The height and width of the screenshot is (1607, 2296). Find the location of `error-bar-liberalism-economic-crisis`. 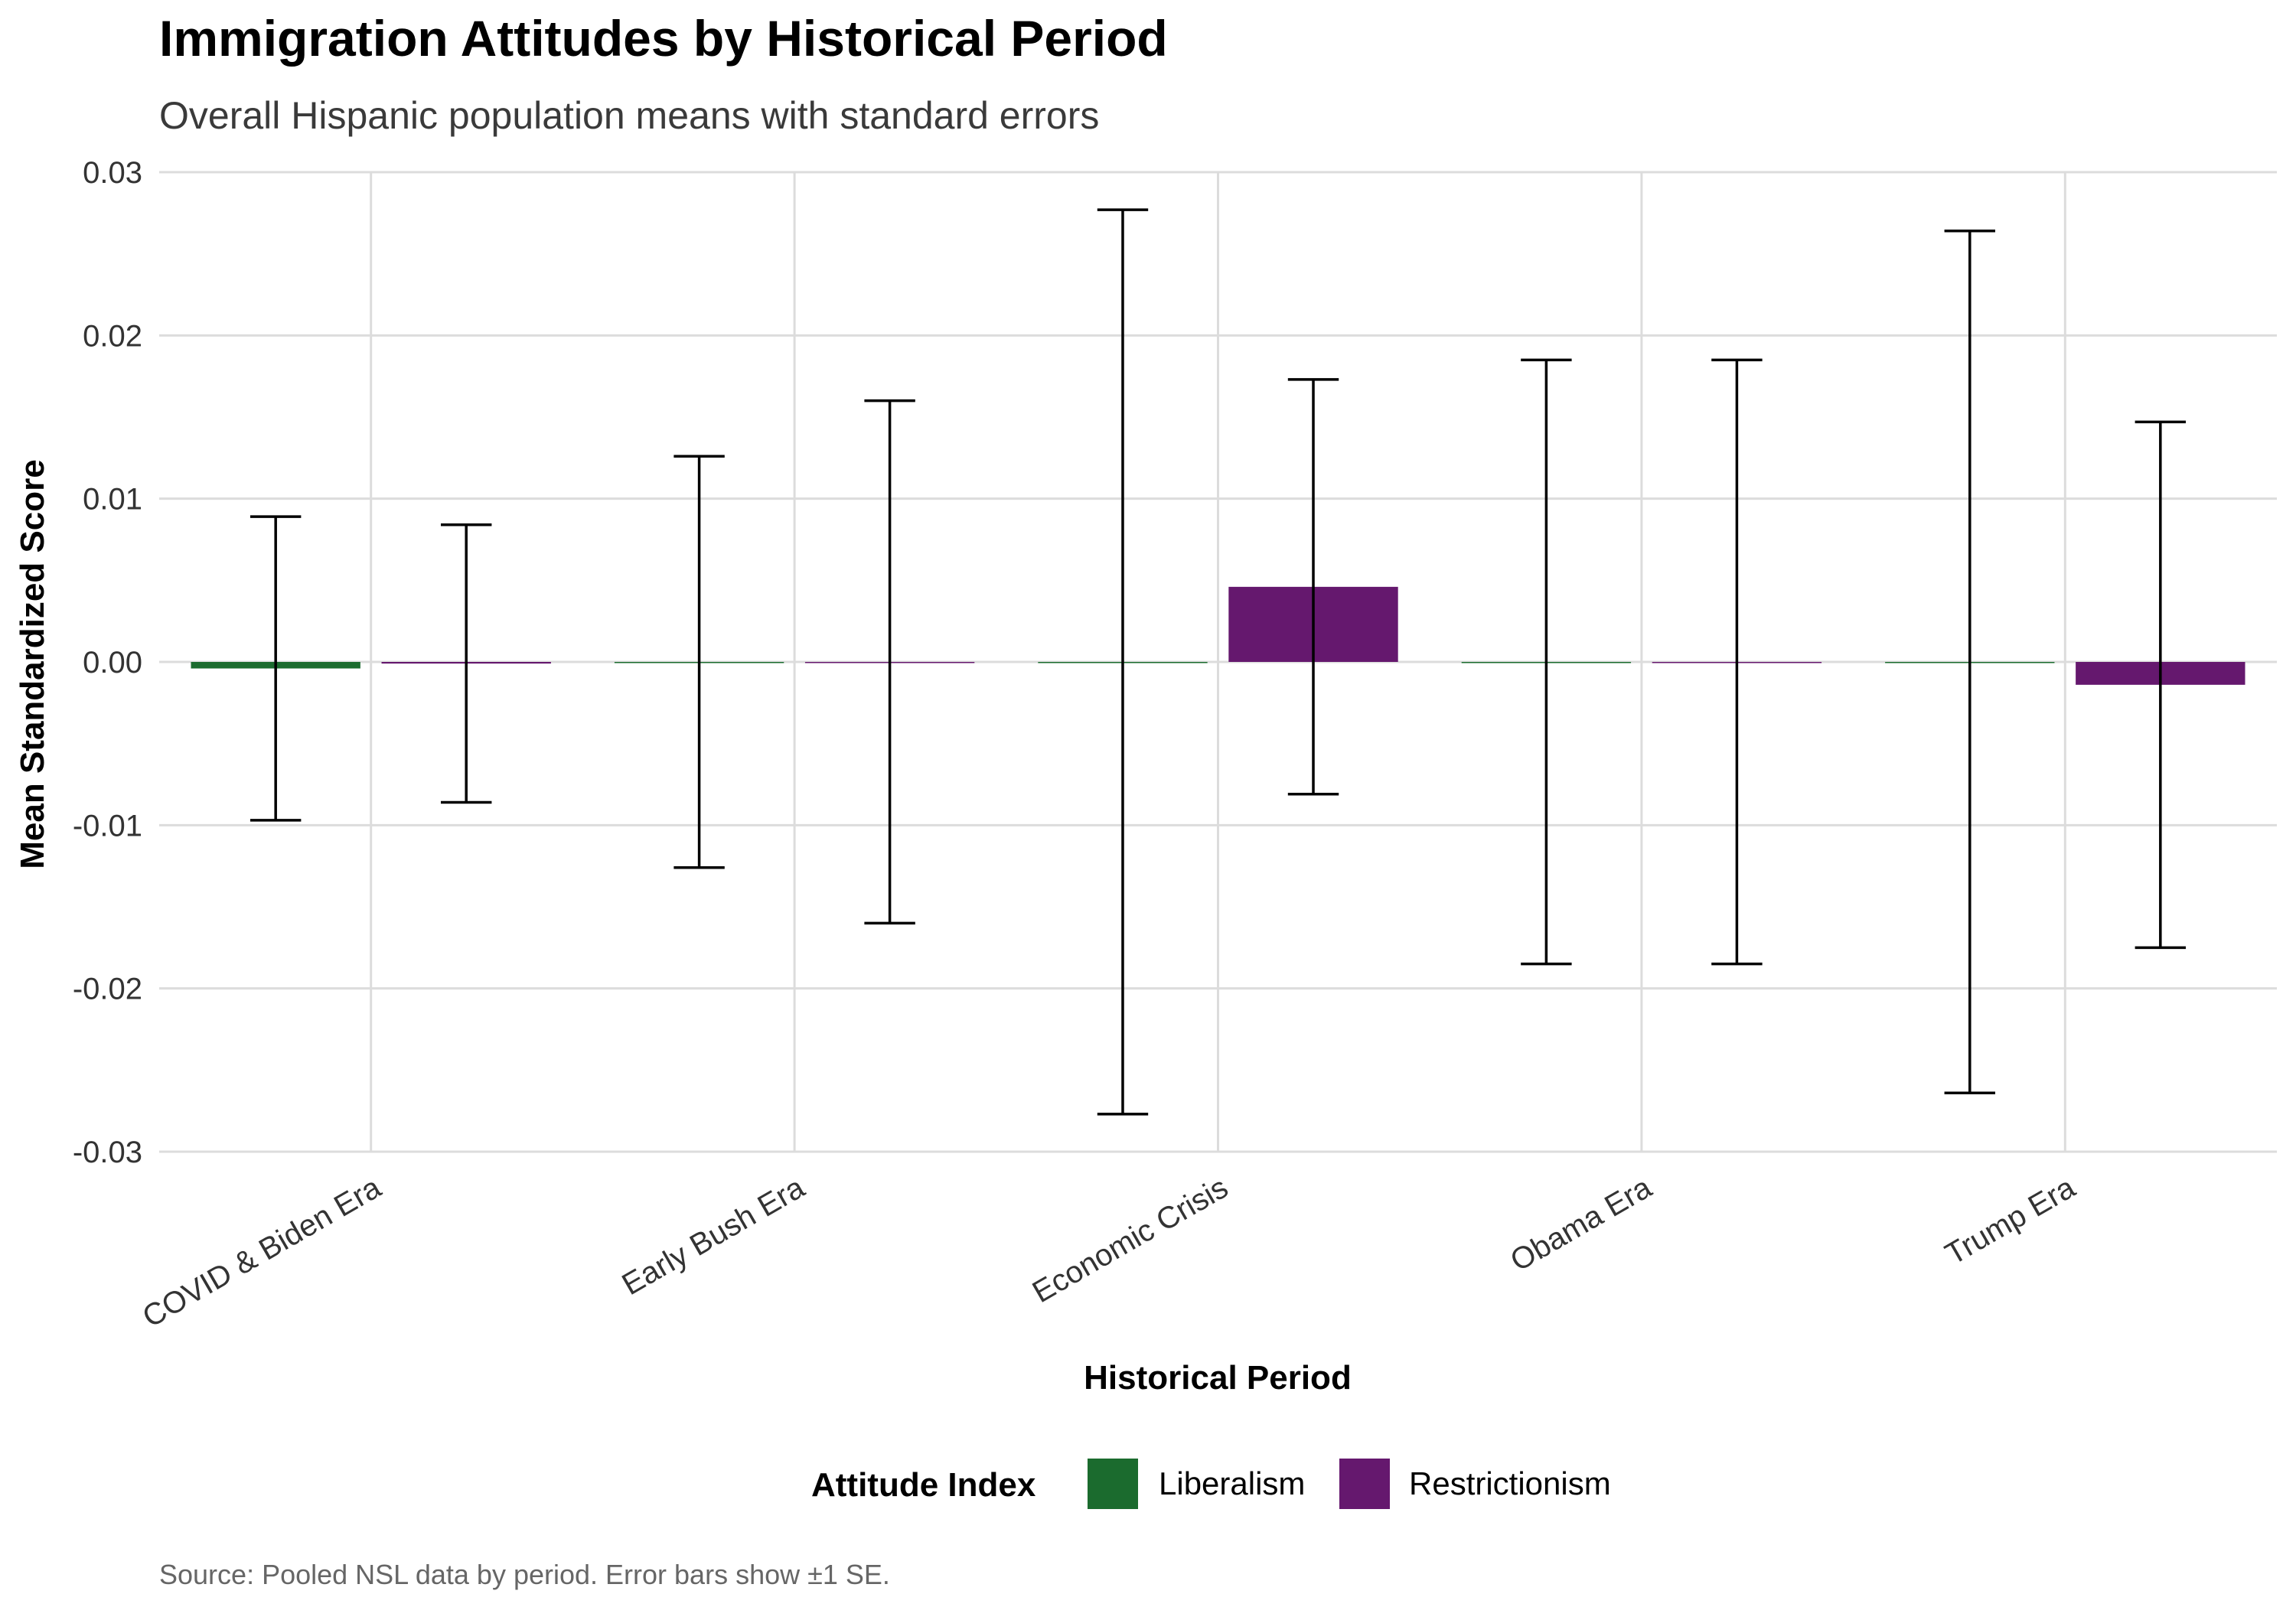

error-bar-liberalism-economic-crisis is located at coordinates (1123, 662).